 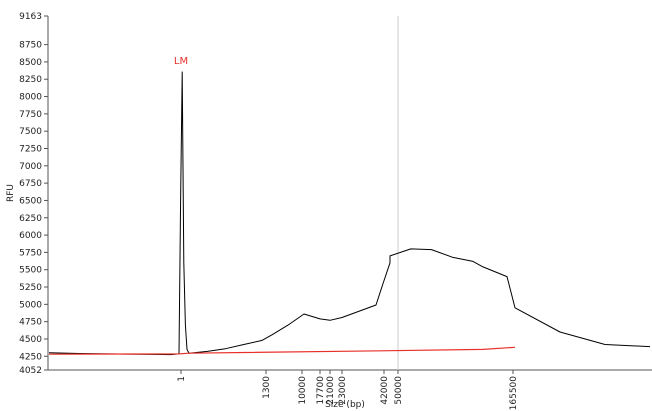 What do you see at coordinates (30, 132) in the screenshot?
I see `y-tick-label: 7500` at bounding box center [30, 132].